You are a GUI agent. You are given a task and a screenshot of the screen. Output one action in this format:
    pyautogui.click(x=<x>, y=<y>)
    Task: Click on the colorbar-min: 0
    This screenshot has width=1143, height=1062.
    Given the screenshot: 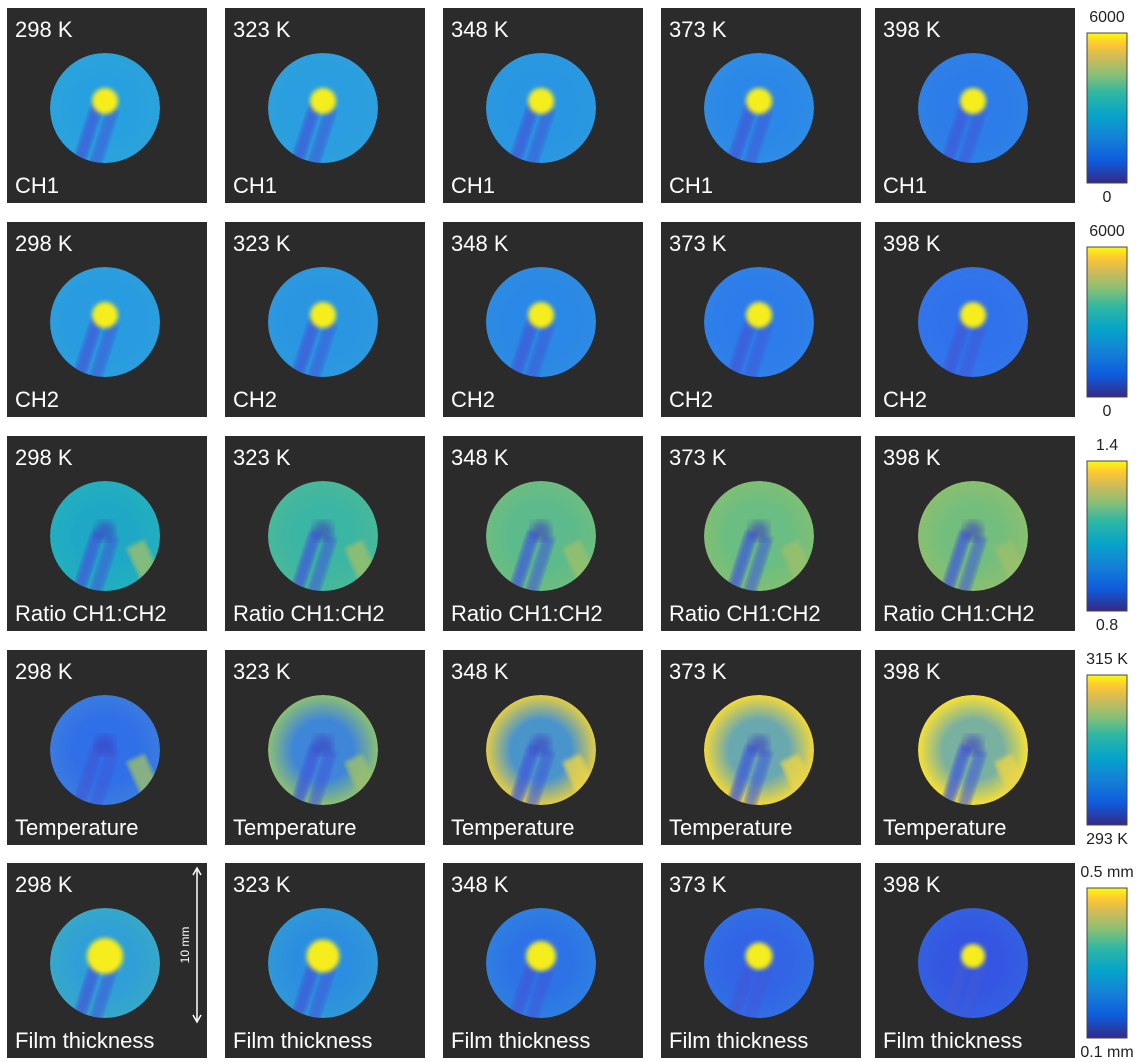 What is the action you would take?
    pyautogui.click(x=1107, y=197)
    